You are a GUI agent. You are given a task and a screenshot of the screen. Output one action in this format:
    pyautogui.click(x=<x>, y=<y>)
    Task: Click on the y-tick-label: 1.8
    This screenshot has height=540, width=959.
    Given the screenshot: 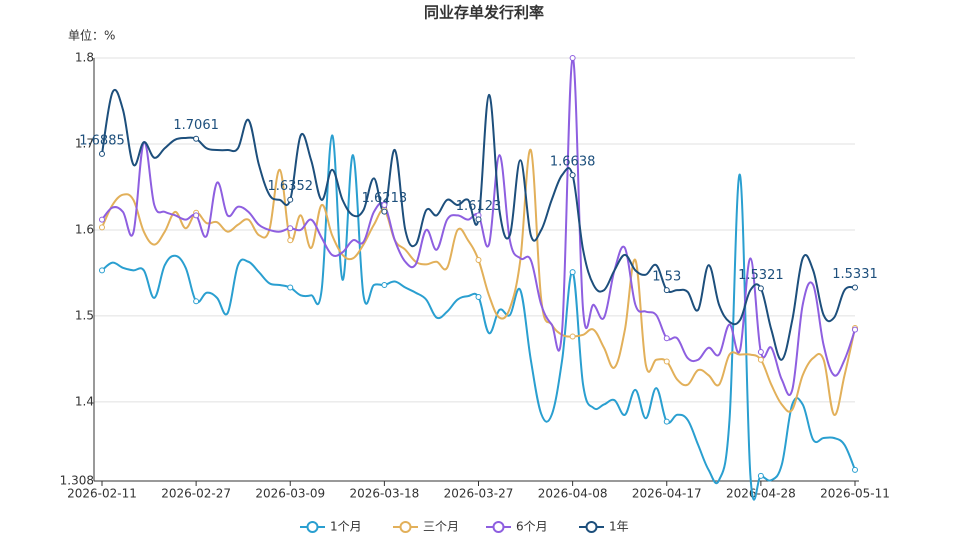 What is the action you would take?
    pyautogui.click(x=84, y=58)
    